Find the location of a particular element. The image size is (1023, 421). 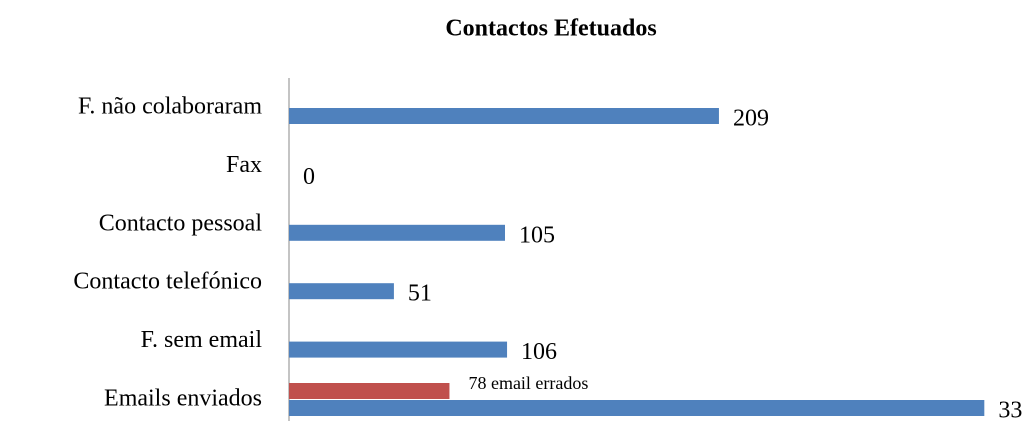

category-label: Emails enviados is located at coordinates (183, 399).